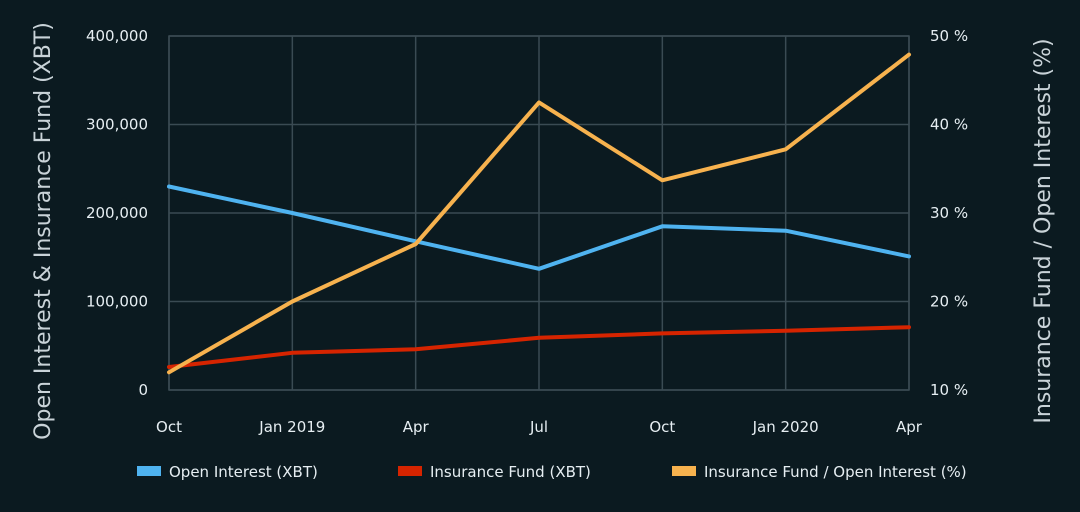 The width and height of the screenshot is (1080, 512). I want to click on left-tick-label: 100,000, so click(117, 302).